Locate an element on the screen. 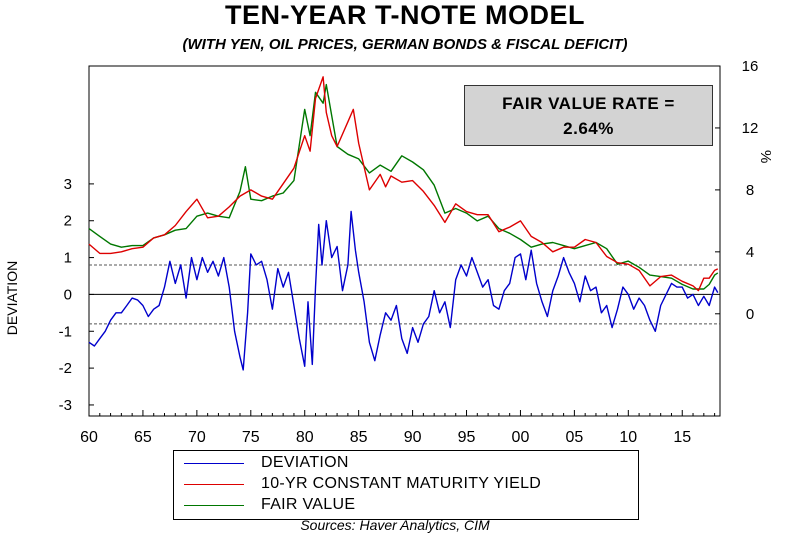 Image resolution: width=790 pixels, height=533 pixels. right-tick-label: 16 is located at coordinates (750, 66).